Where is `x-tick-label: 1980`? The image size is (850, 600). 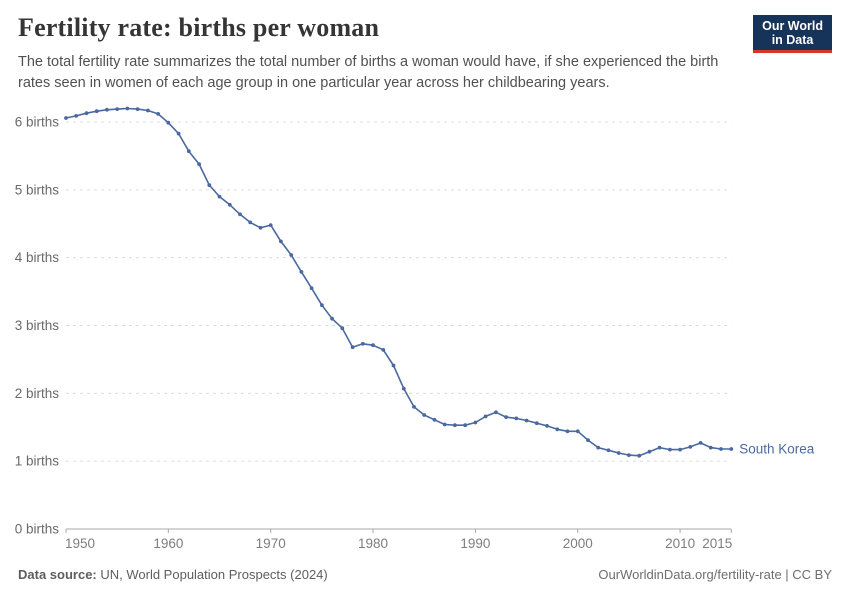 x-tick-label: 1980 is located at coordinates (373, 543).